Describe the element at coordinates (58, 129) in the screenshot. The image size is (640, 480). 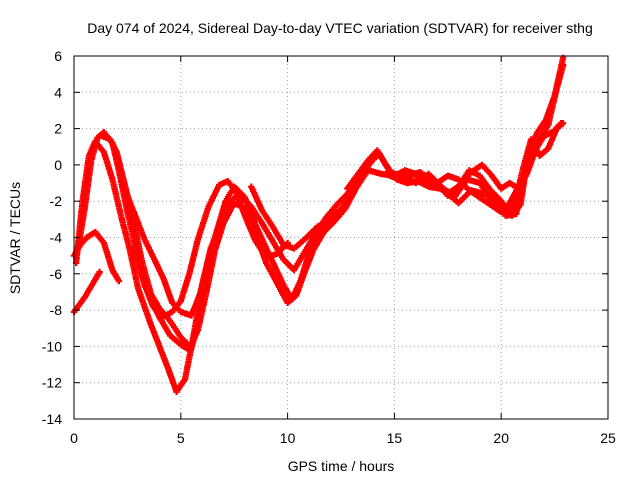
I see `y-tick-label: 2` at that location.